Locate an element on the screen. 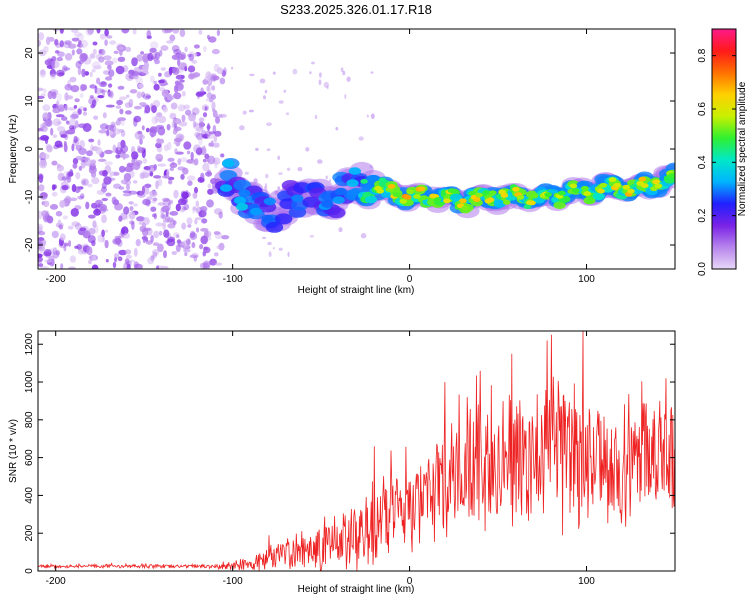 The height and width of the screenshot is (600, 750). colorbar-tick-label: 0.4 is located at coordinates (702, 162).